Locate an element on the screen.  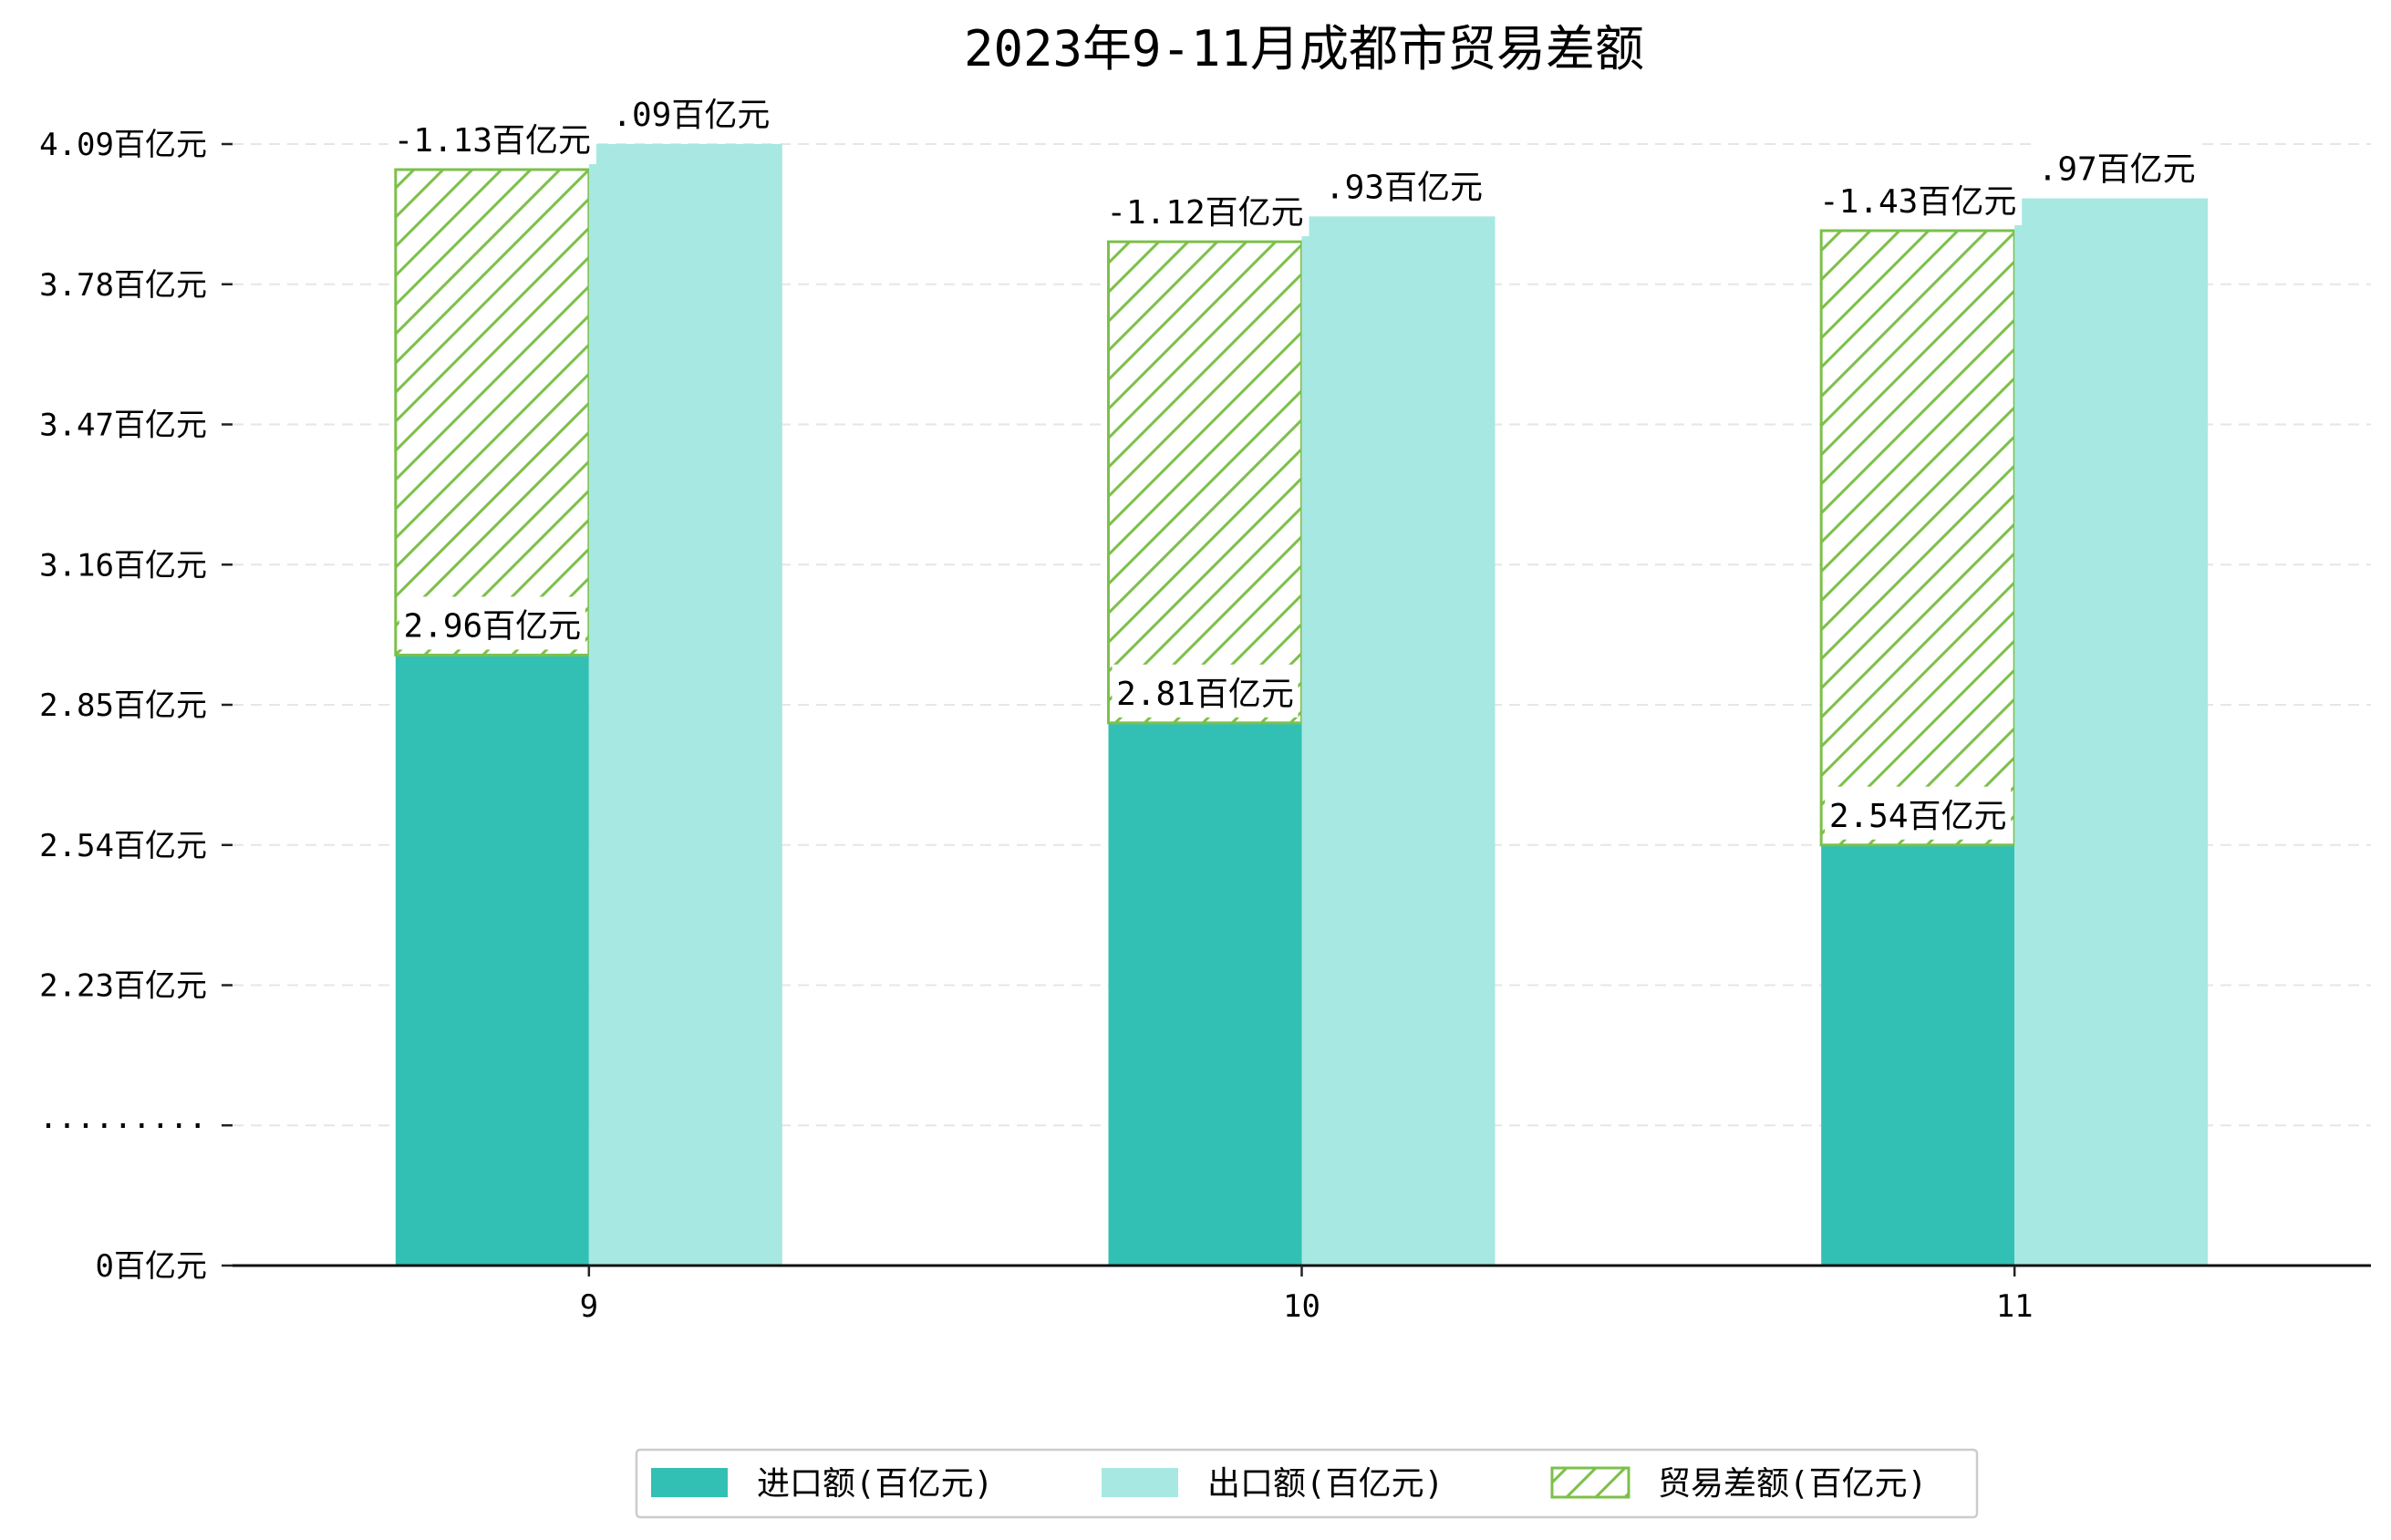
export-value-label: .93百亿元 is located at coordinates (1404, 187).